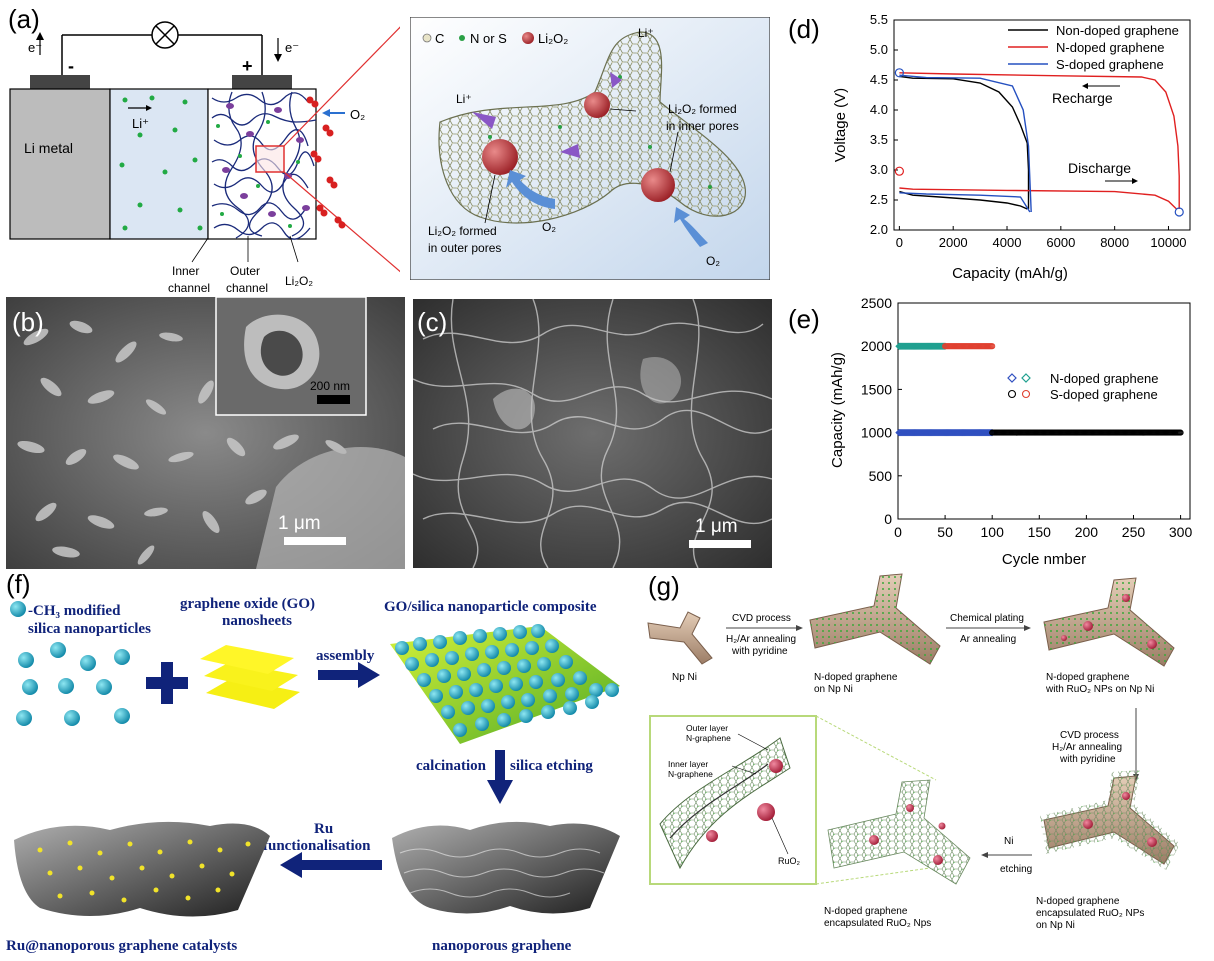 The width and height of the screenshot is (1214, 961). Describe the element at coordinates (1114, 242) in the screenshot. I see `d-xtick-label: 8000` at that location.